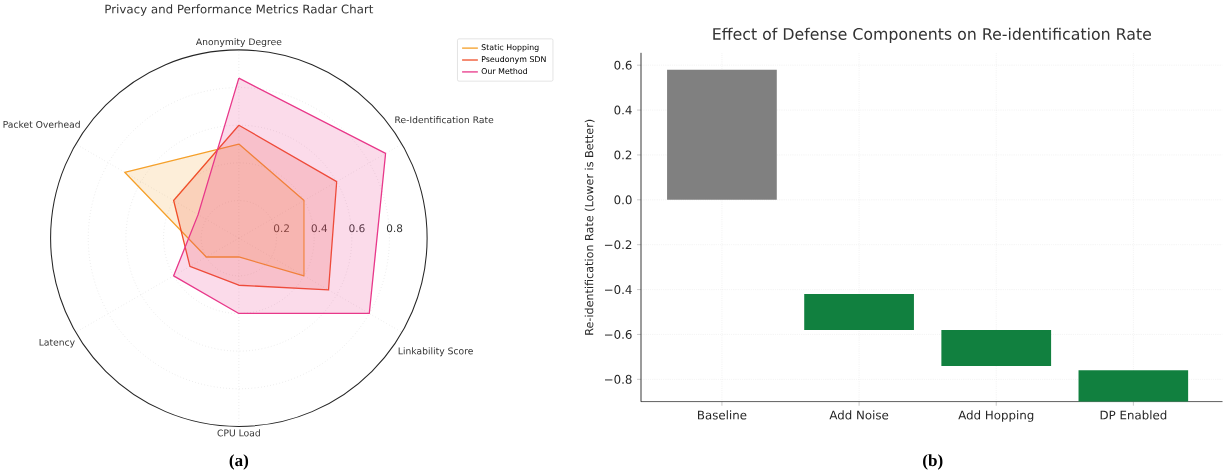  I want to click on x-tick-label: Baseline, so click(722, 415).